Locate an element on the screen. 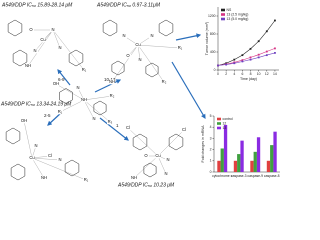 The width and height of the screenshot is (320, 240). legend-label: 12 is located at coordinates (225, 123).